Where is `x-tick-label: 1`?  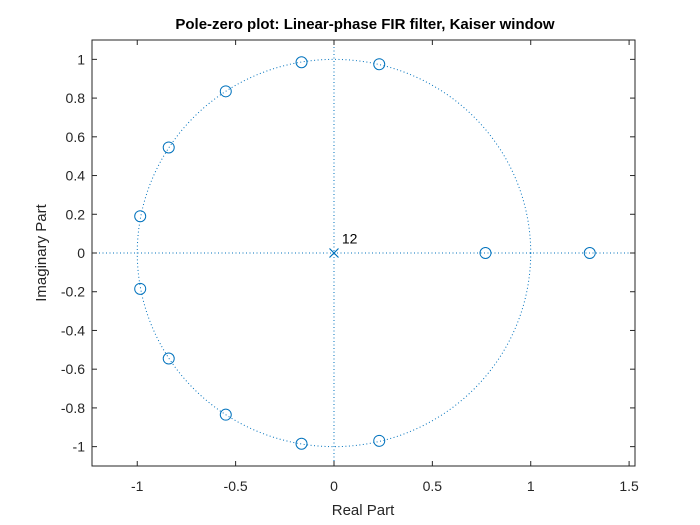
x-tick-label: 1 is located at coordinates (531, 486).